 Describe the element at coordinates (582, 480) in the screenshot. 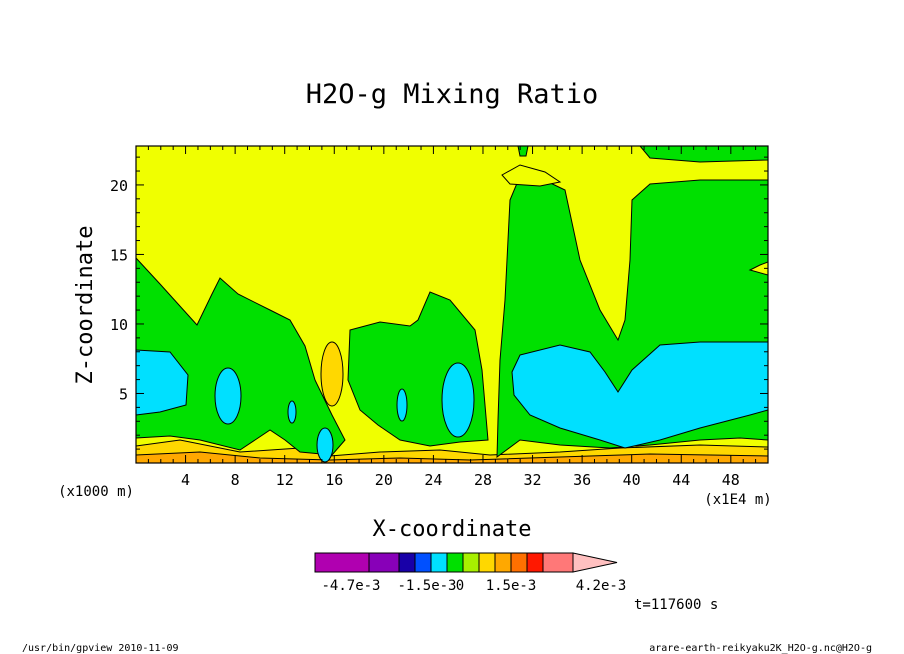

I see `x-tick-label: 36` at that location.